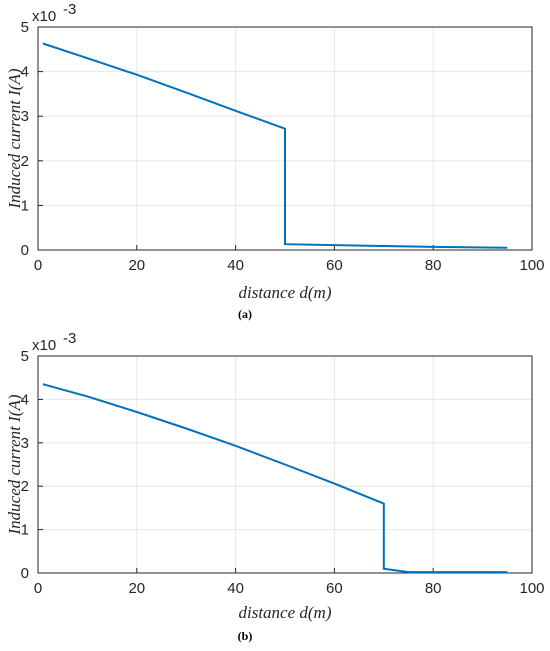 This screenshot has width=550, height=651. Describe the element at coordinates (25, 161) in the screenshot. I see `chart-a-y-tick-label: 2` at that location.